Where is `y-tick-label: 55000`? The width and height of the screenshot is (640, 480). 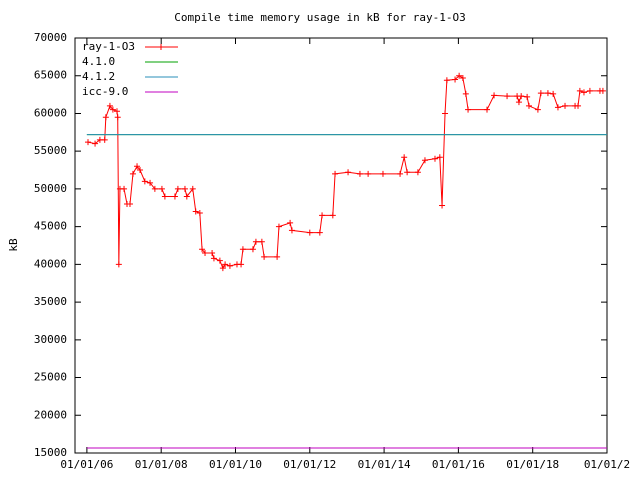 y-tick-label: 55000 is located at coordinates (50, 150).